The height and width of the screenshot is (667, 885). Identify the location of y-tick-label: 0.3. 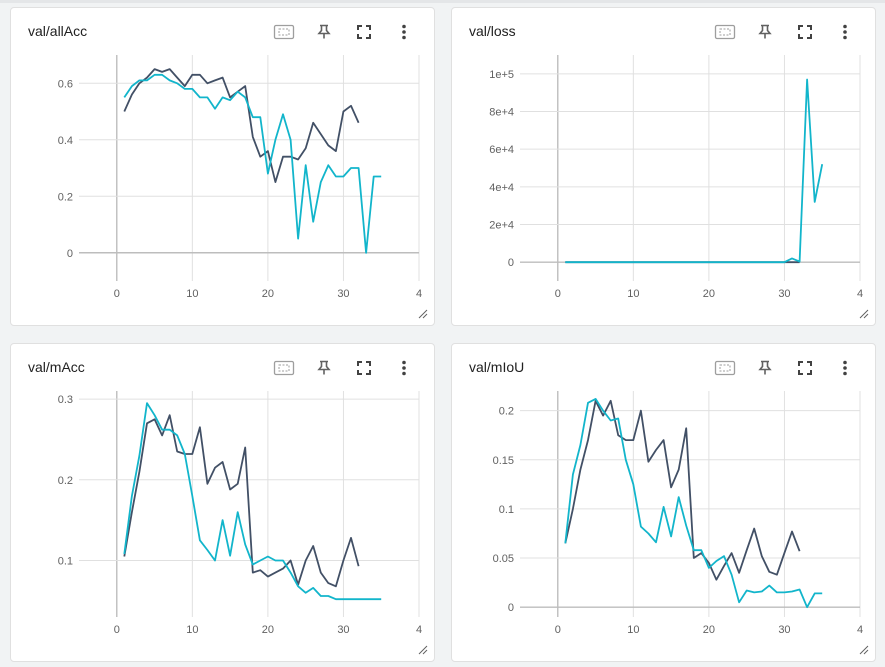
(65, 400).